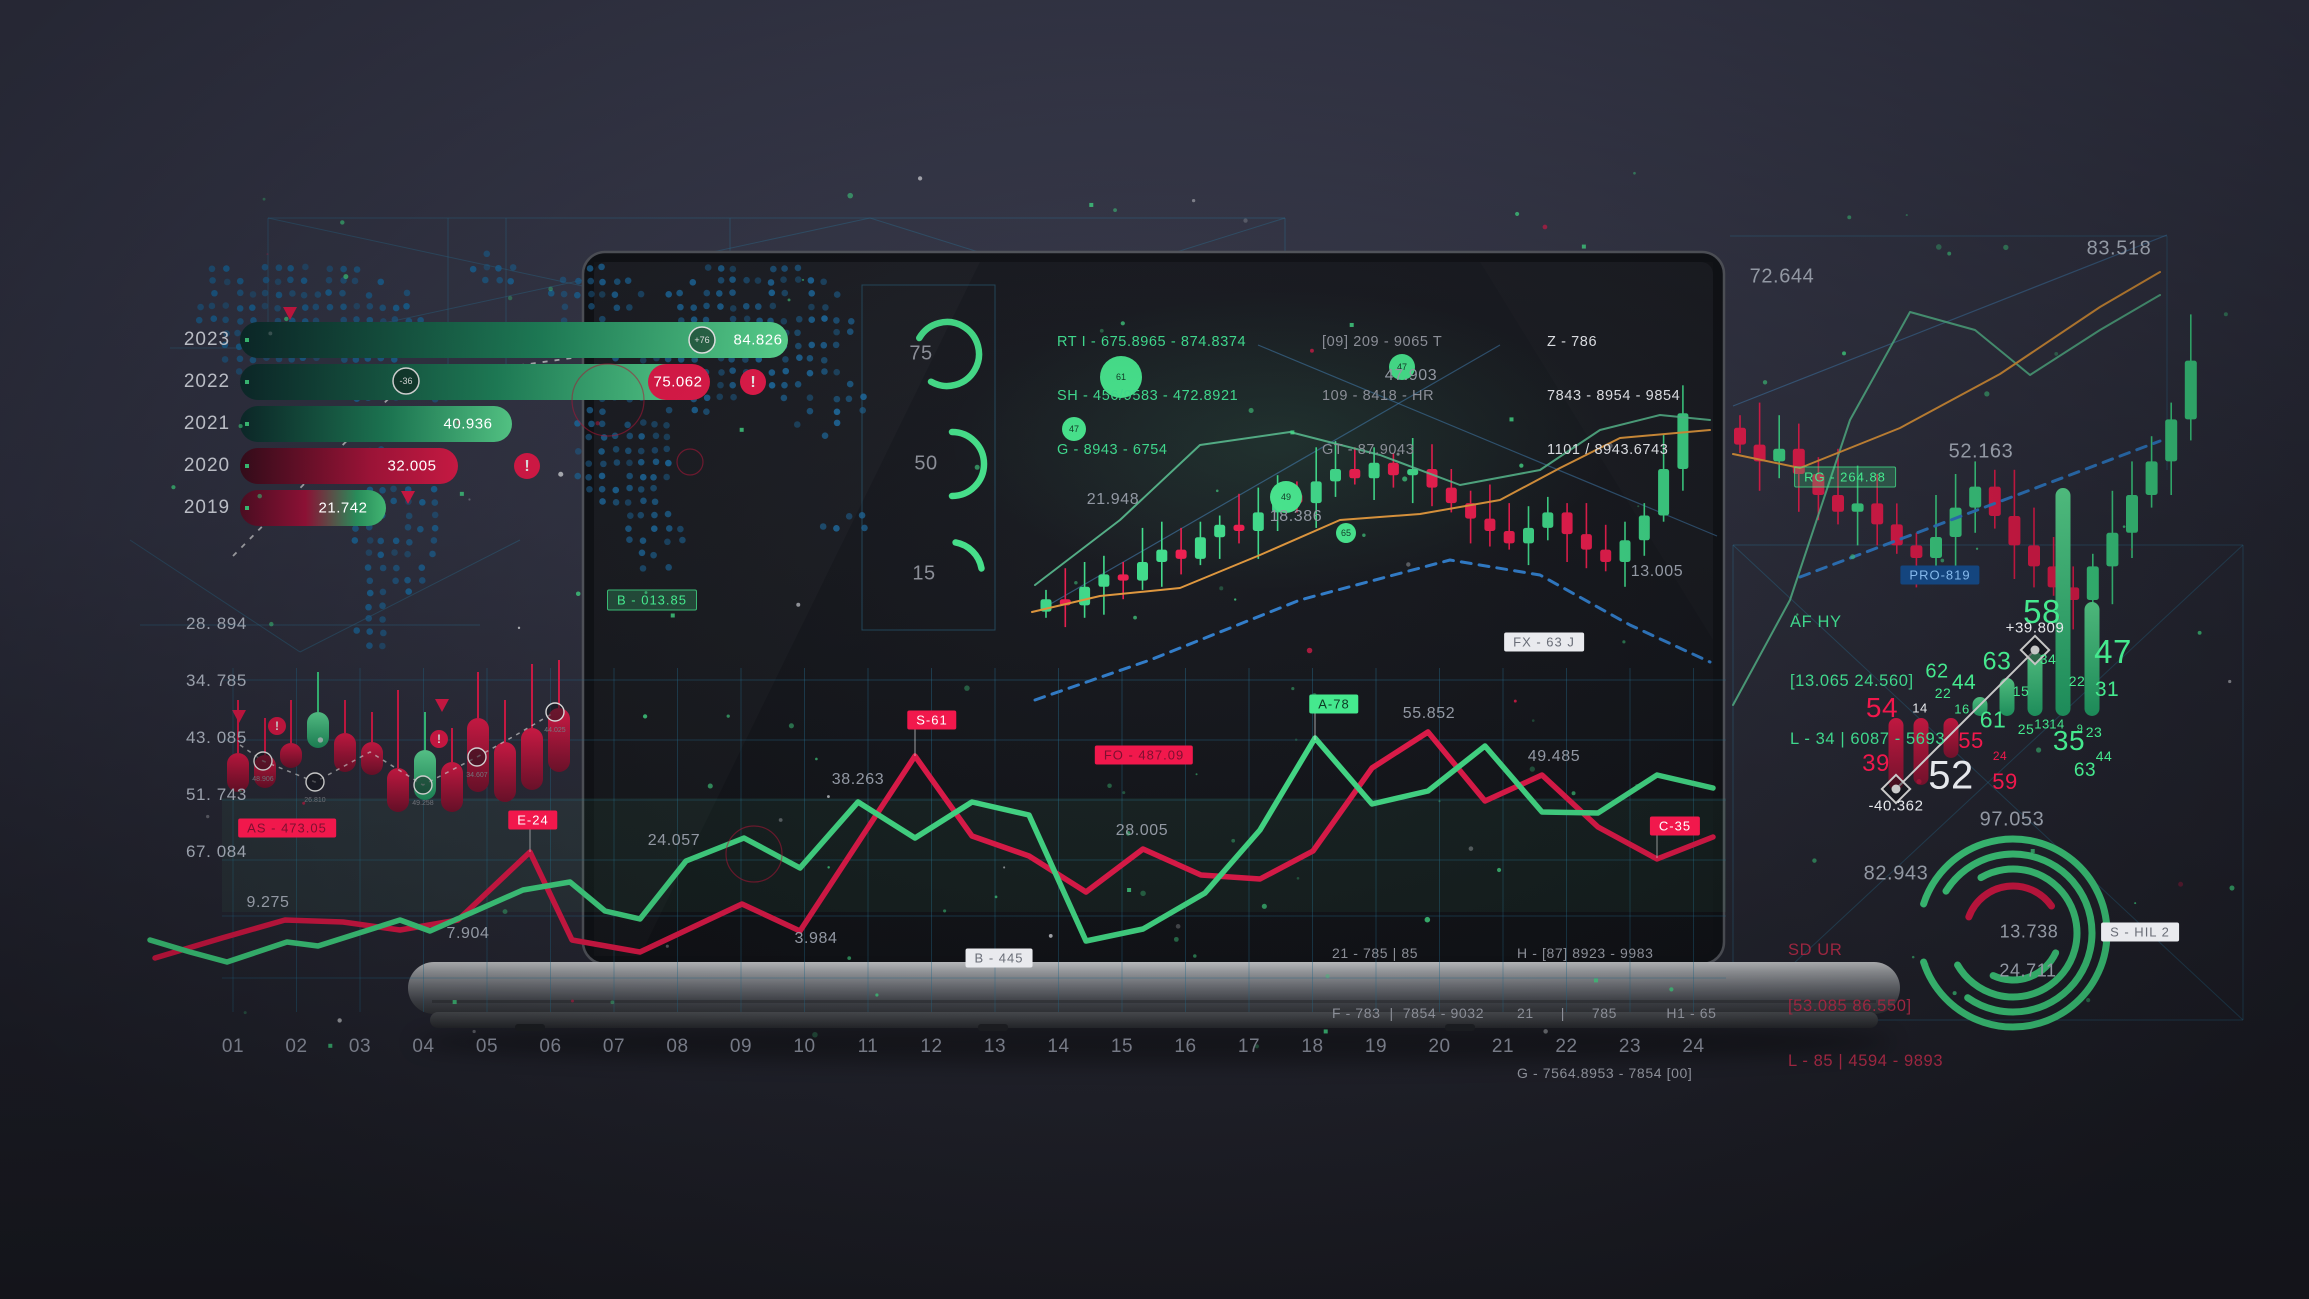  I want to click on scatter-number: 24, so click(2000, 756).